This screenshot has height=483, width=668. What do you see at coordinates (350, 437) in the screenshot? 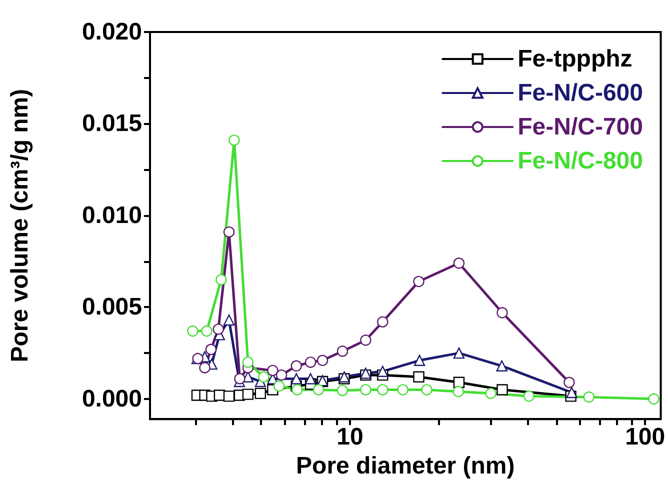
I see `x-tick-label: 10` at bounding box center [350, 437].